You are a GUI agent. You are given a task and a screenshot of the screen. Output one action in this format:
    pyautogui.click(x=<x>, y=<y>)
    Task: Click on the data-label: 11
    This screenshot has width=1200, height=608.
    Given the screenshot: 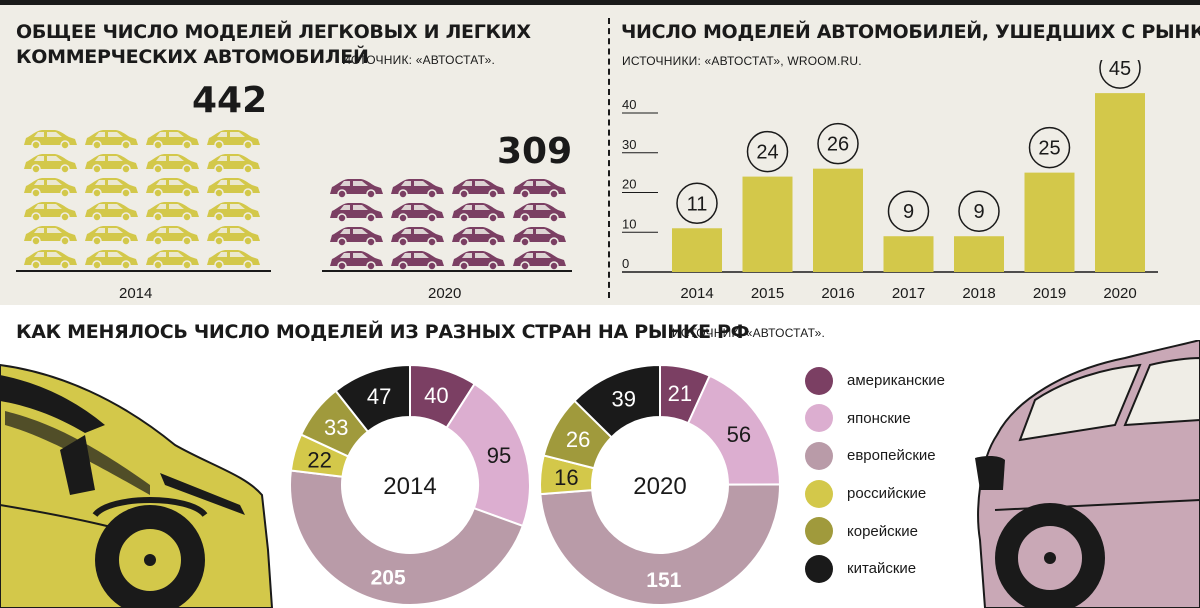 What is the action you would take?
    pyautogui.click(x=697, y=204)
    